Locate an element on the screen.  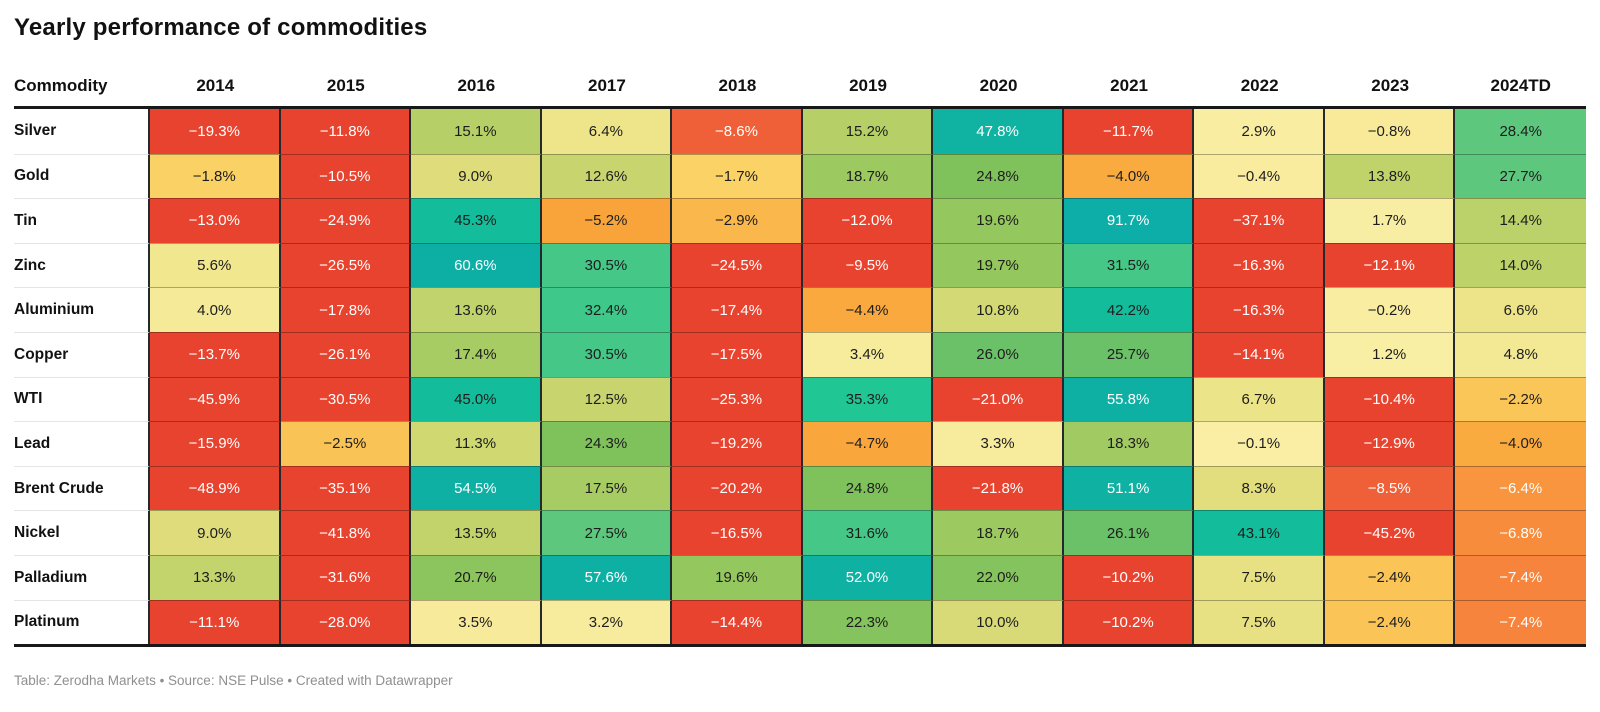
cell-silver-2016: 15.1% is located at coordinates (476, 131).